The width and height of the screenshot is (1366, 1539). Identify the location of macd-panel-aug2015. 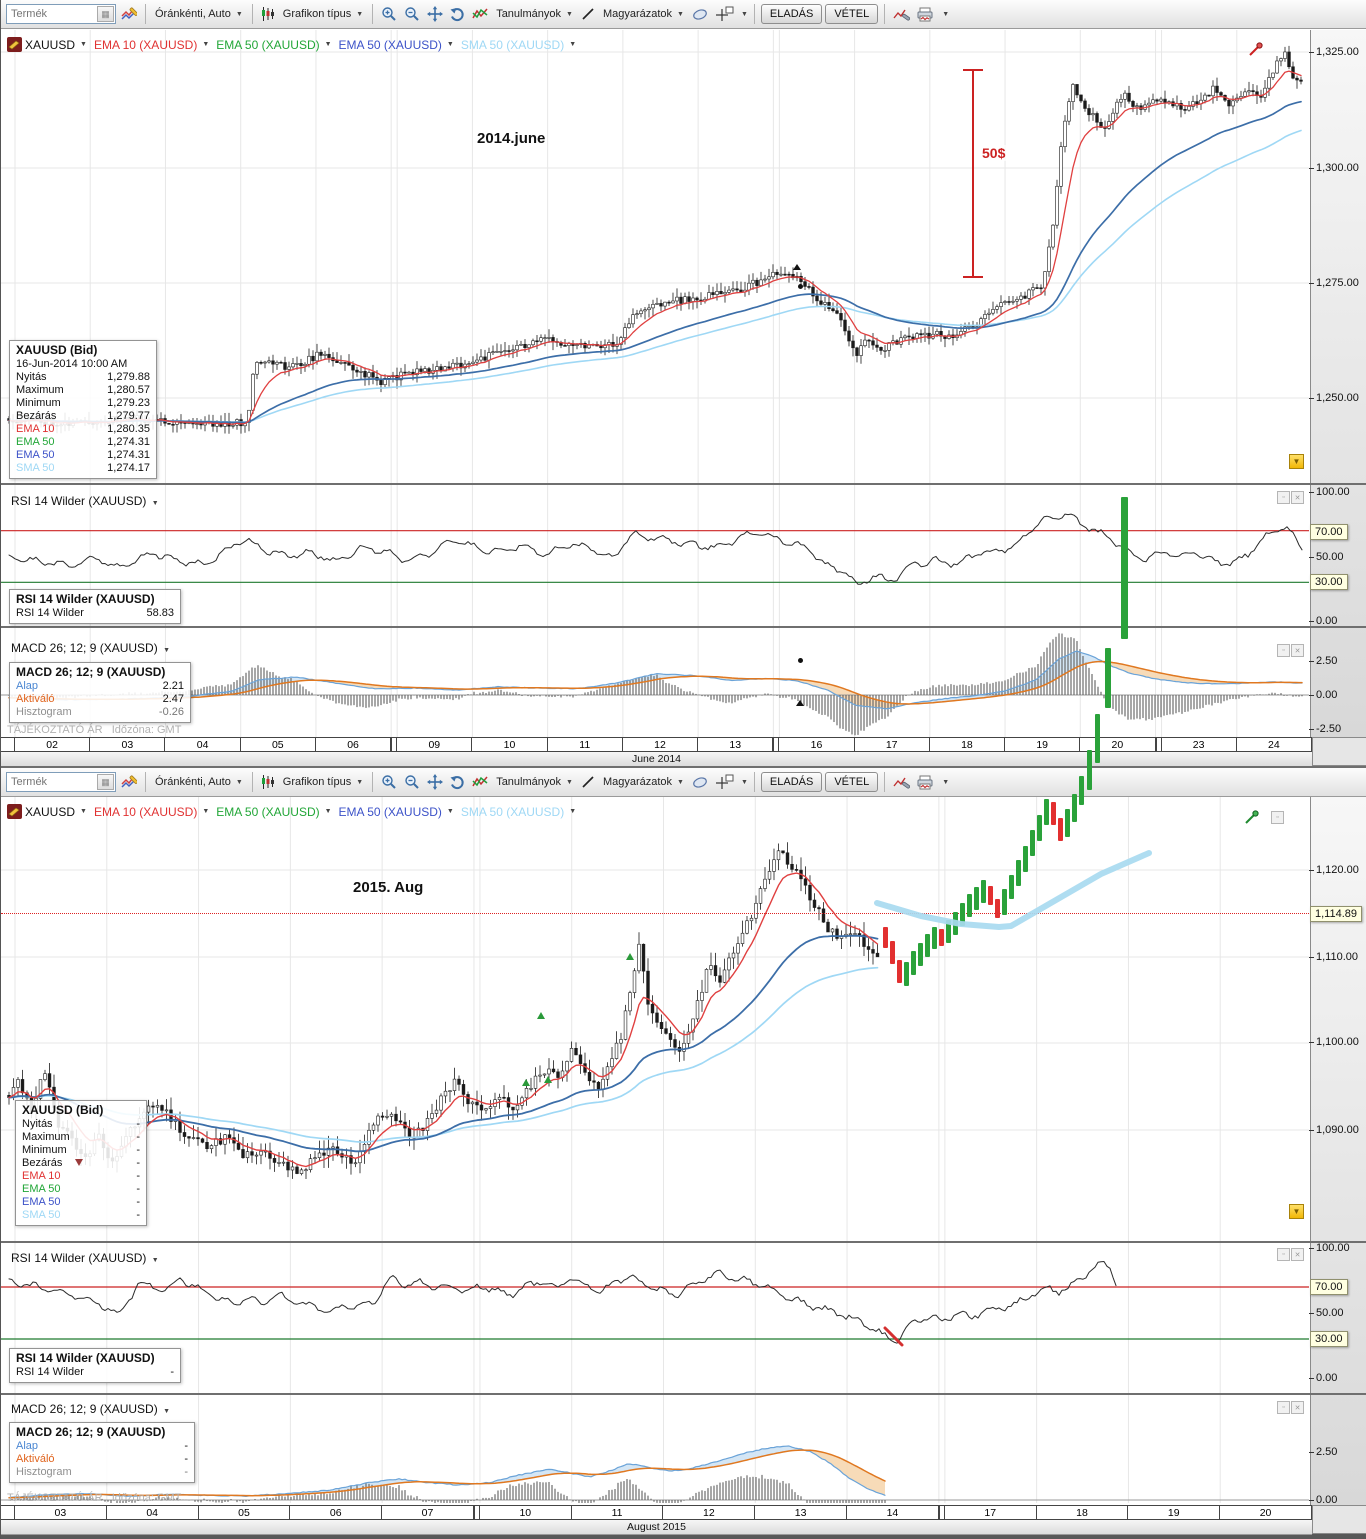
(655, 1449).